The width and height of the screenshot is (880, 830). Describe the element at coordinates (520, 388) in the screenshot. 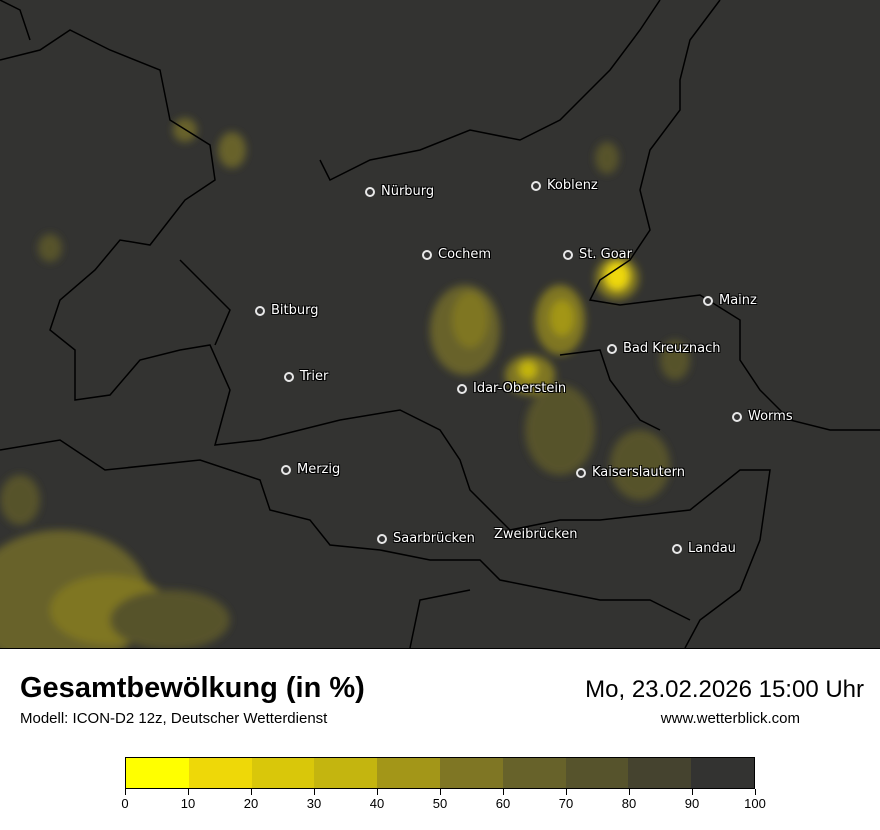

I see `city-label: Idar-Oberstein` at that location.